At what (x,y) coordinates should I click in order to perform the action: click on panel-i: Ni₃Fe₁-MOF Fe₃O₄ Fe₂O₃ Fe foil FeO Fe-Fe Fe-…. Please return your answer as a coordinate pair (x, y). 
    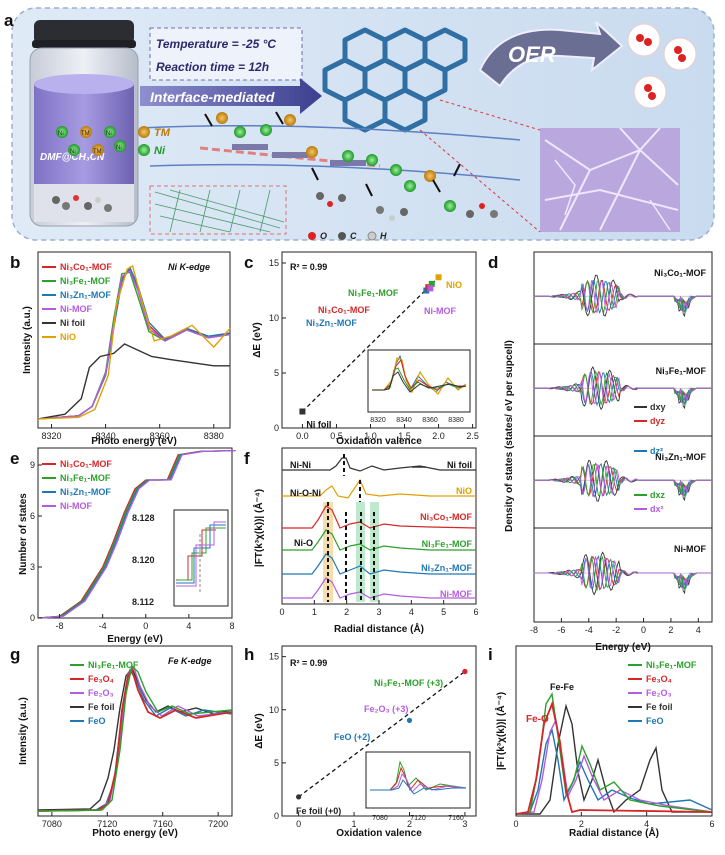
    Looking at the image, I should click on (604, 742).